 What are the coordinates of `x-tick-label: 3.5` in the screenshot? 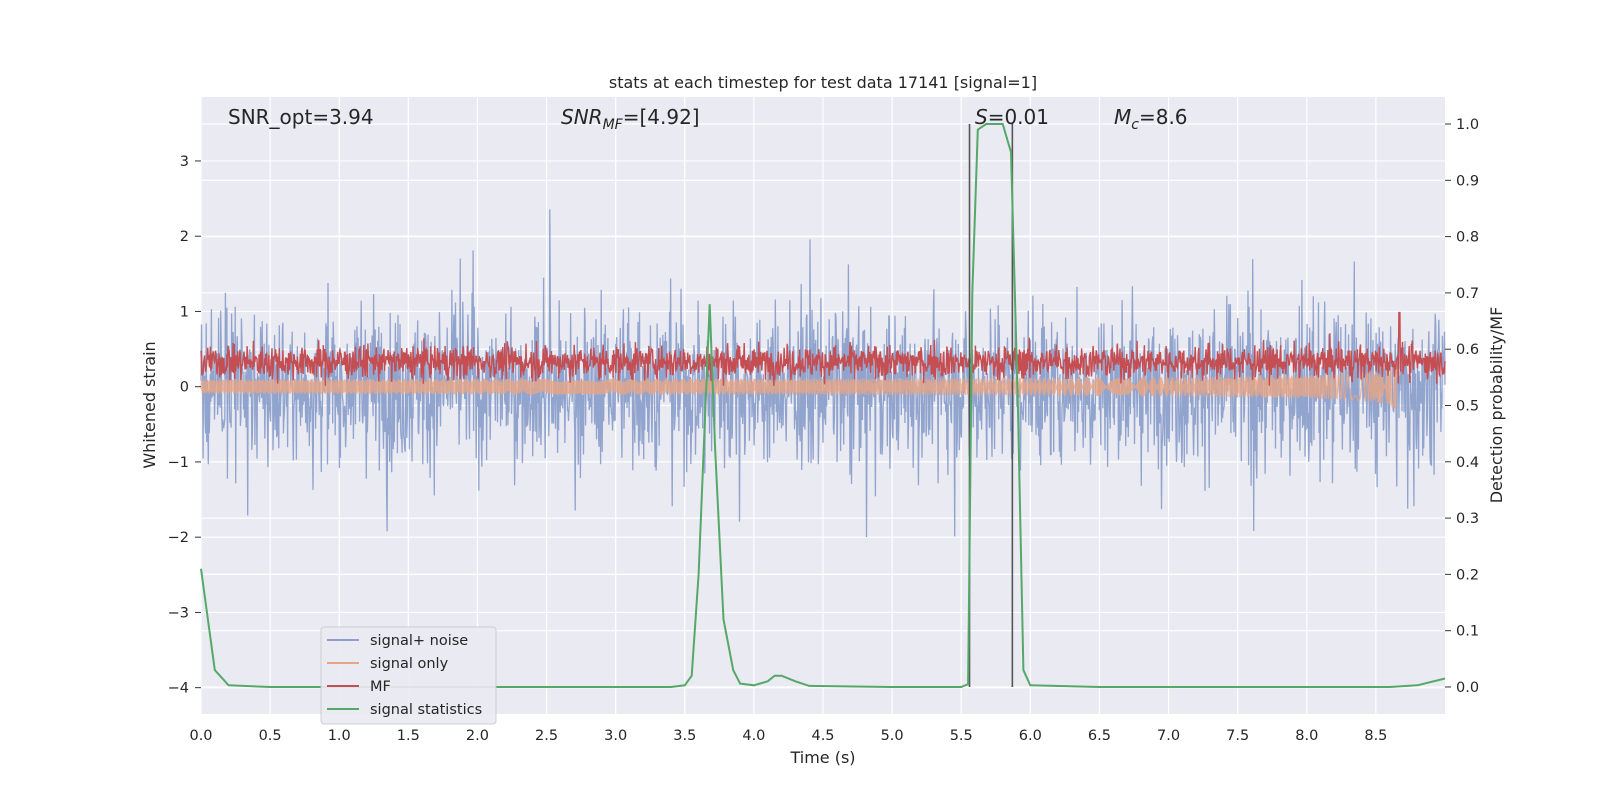 It's located at (684, 736).